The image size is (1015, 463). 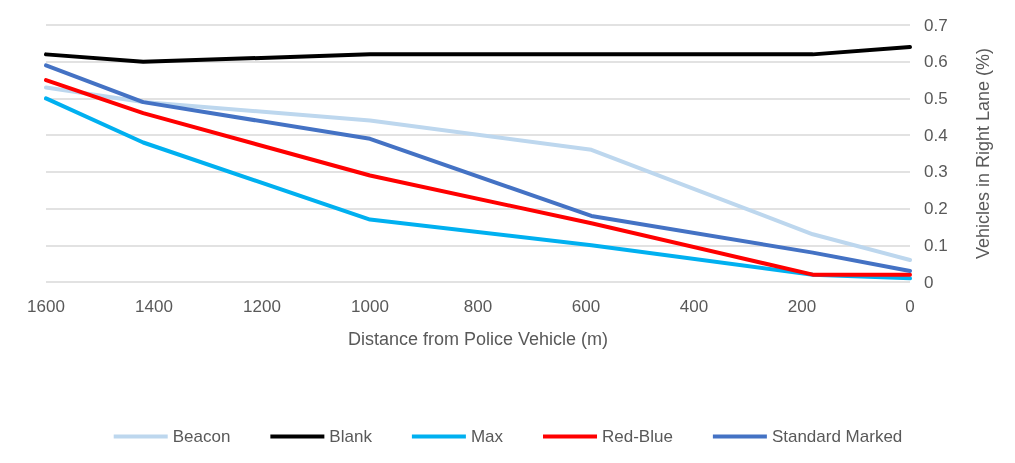 I want to click on x-tick-label: 0, so click(x=910, y=306).